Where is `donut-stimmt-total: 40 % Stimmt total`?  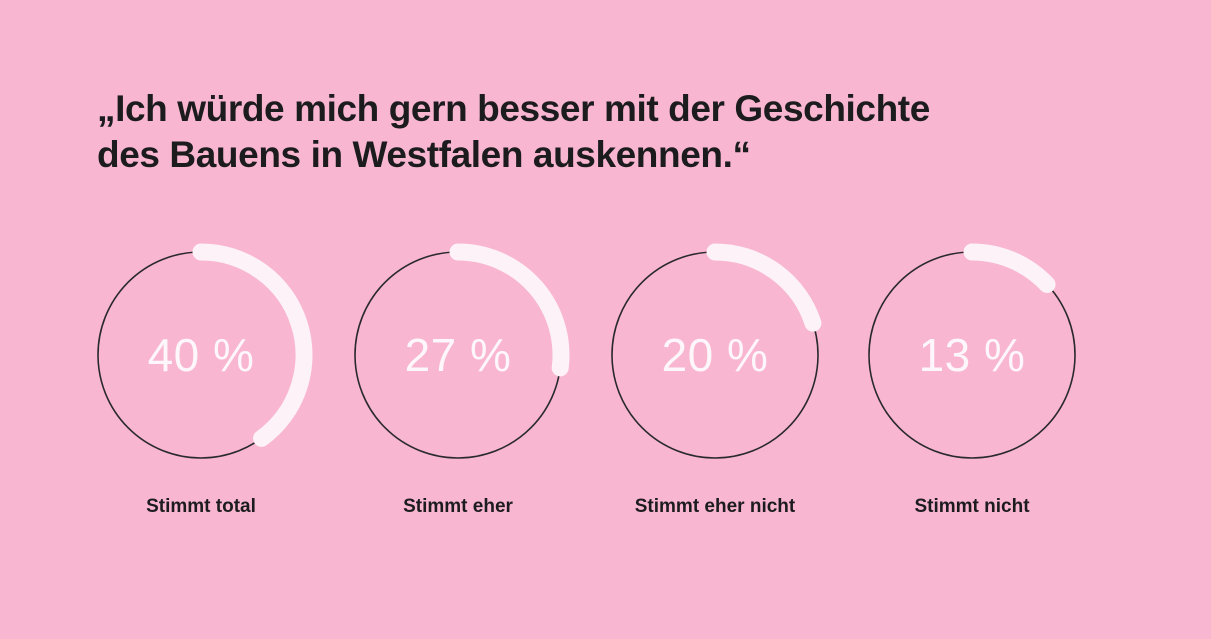 donut-stimmt-total: 40 % Stimmt total is located at coordinates (201, 380).